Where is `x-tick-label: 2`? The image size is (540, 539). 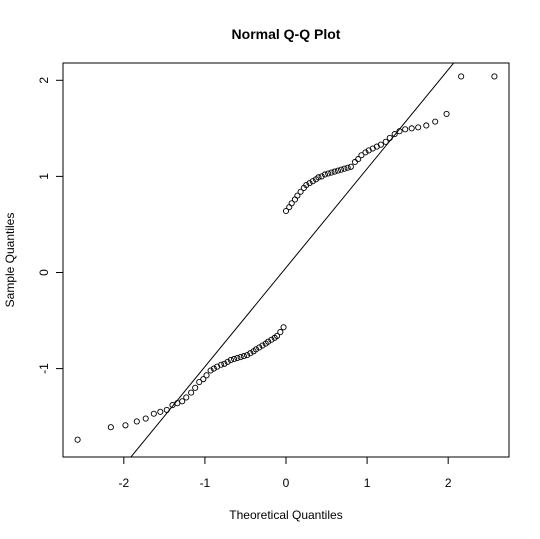 x-tick-label: 2 is located at coordinates (448, 483).